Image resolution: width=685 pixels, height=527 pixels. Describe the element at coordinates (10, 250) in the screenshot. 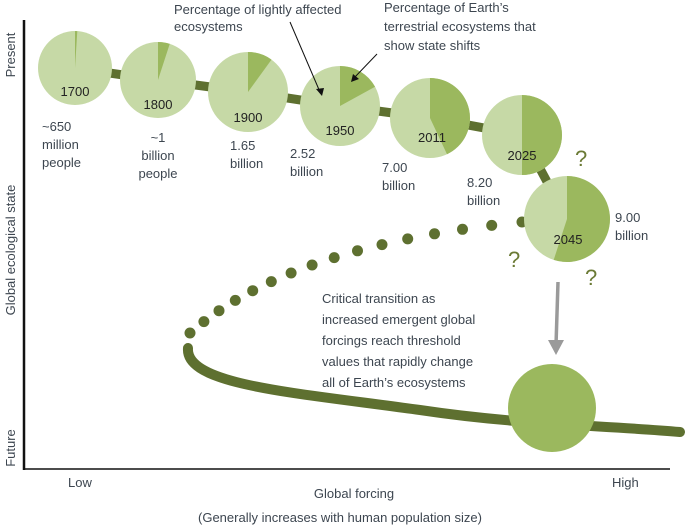

I see `y-axis-label: Global ecological state` at that location.